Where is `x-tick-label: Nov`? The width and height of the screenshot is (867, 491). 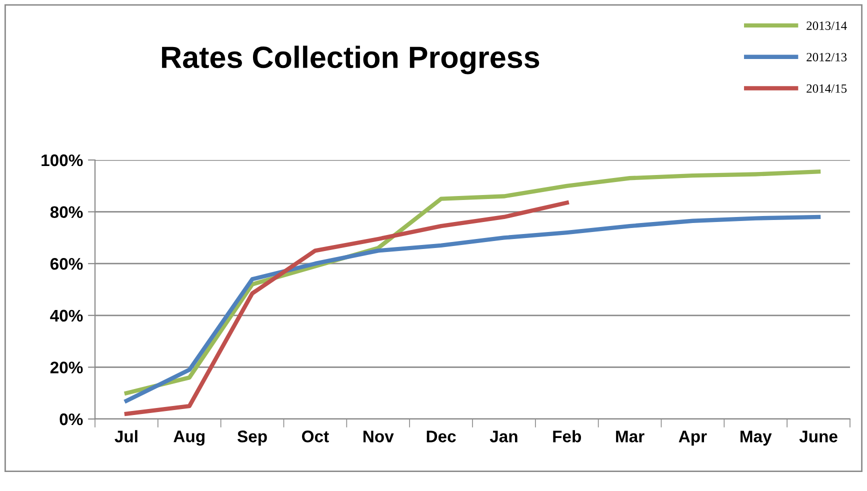 x-tick-label: Nov is located at coordinates (378, 436).